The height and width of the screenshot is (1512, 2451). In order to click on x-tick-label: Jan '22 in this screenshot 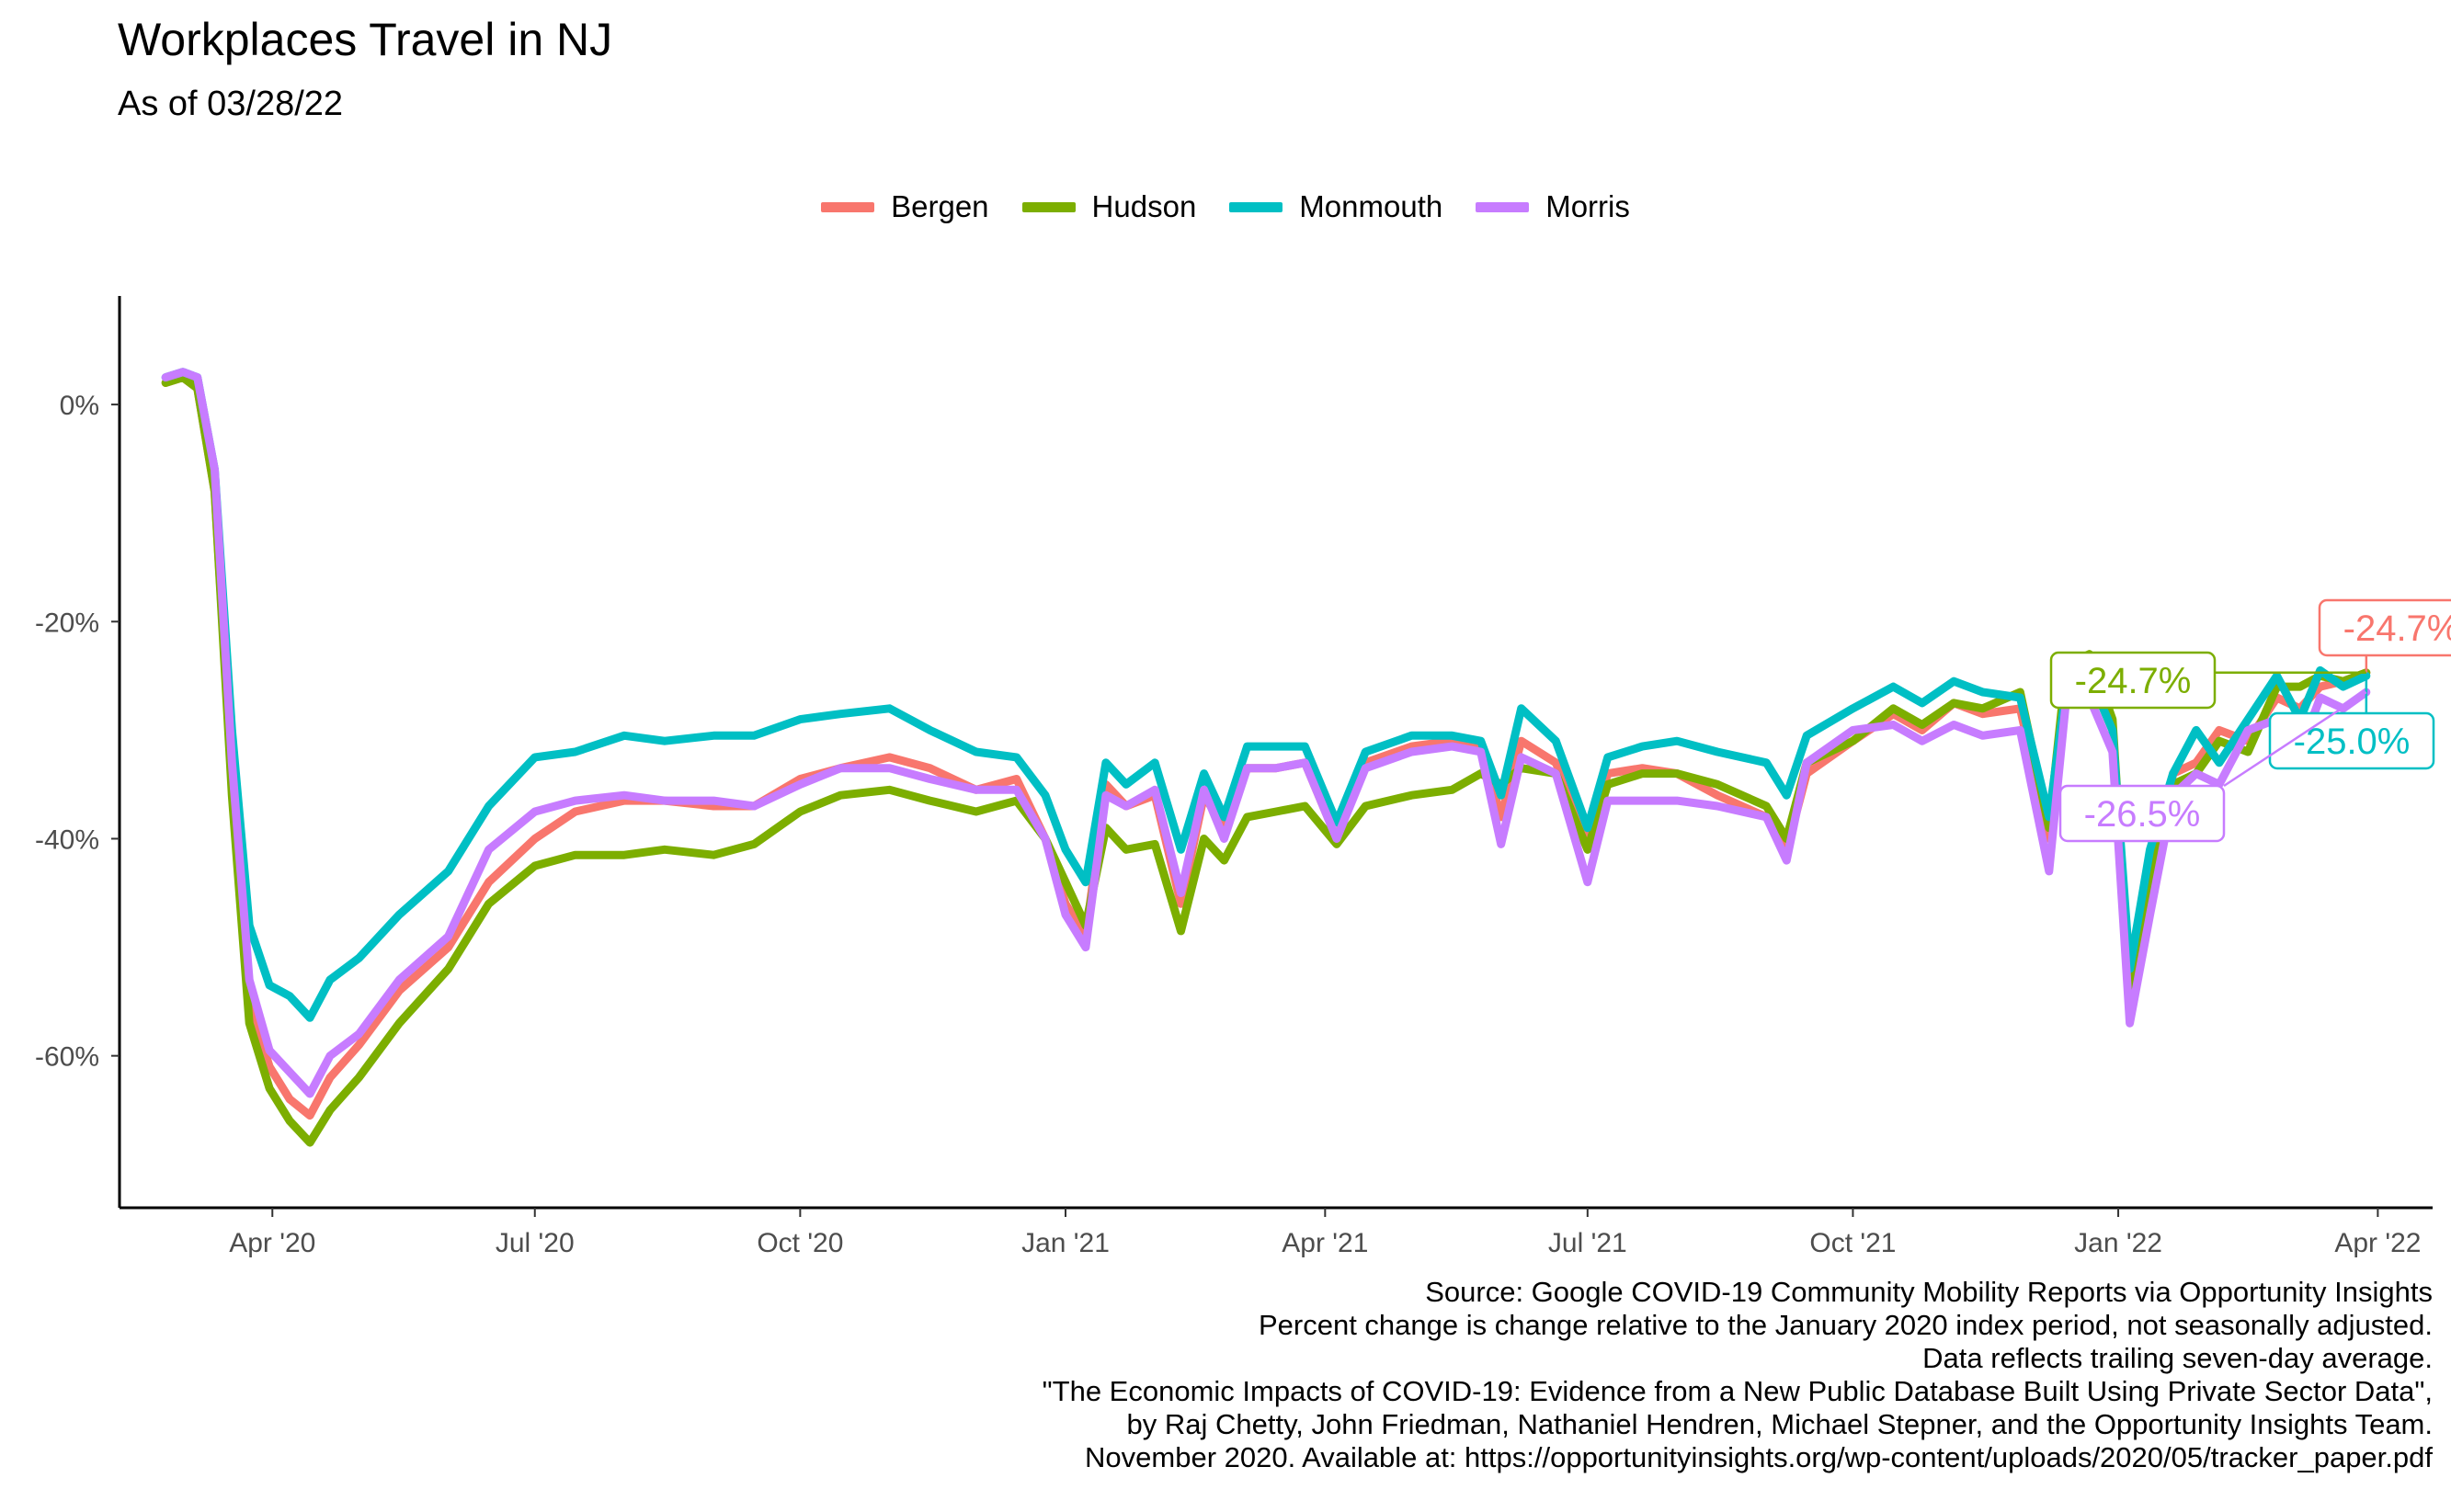, I will do `click(2118, 1243)`.